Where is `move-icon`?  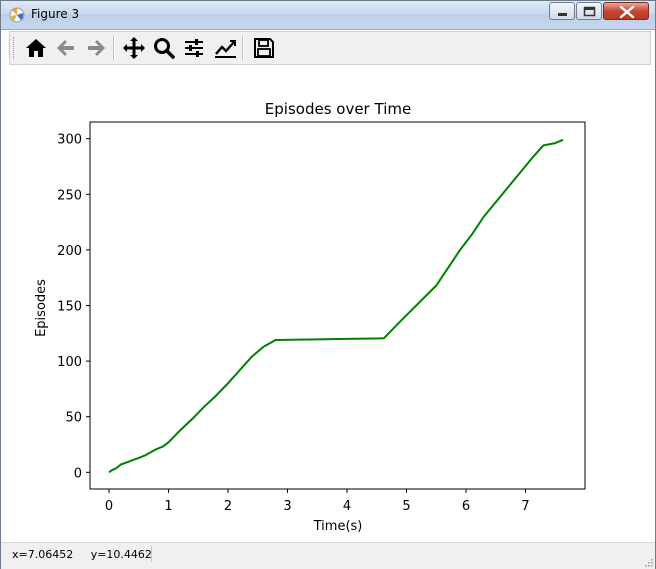
move-icon is located at coordinates (134, 48).